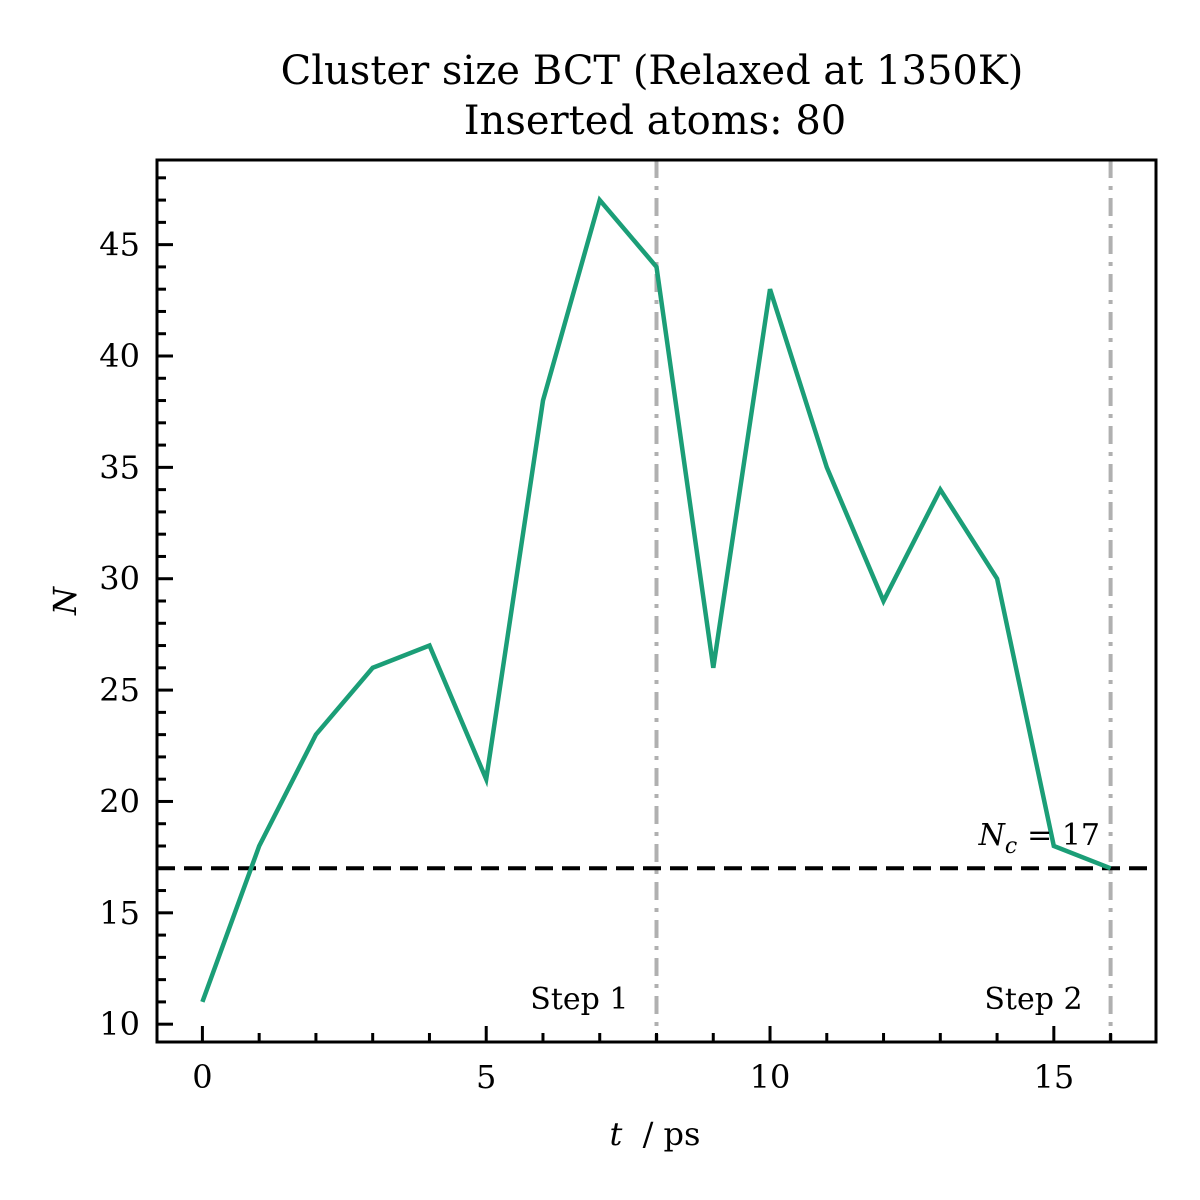 This screenshot has width=1200, height=1200. What do you see at coordinates (119, 467) in the screenshot?
I see `y-tick-label: 35` at bounding box center [119, 467].